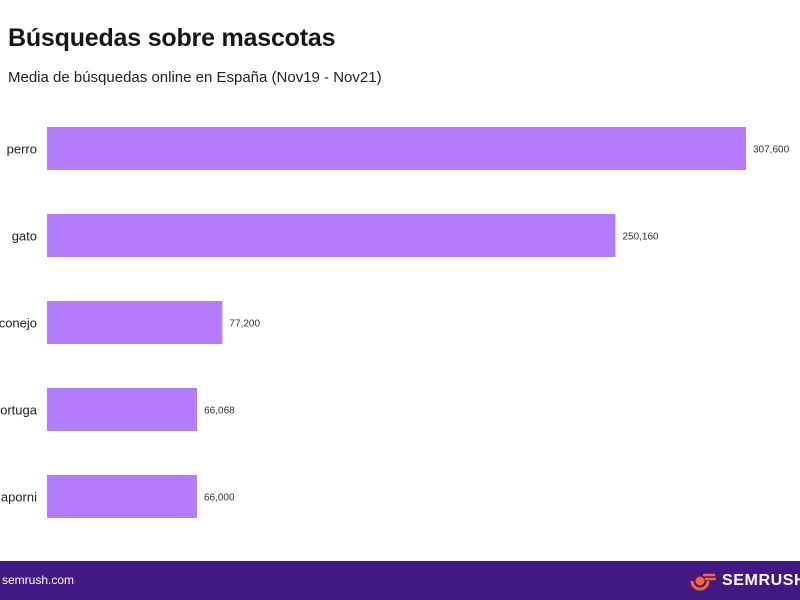 This screenshot has height=600, width=800. I want to click on brand-logo: SEMRUSH, so click(745, 581).